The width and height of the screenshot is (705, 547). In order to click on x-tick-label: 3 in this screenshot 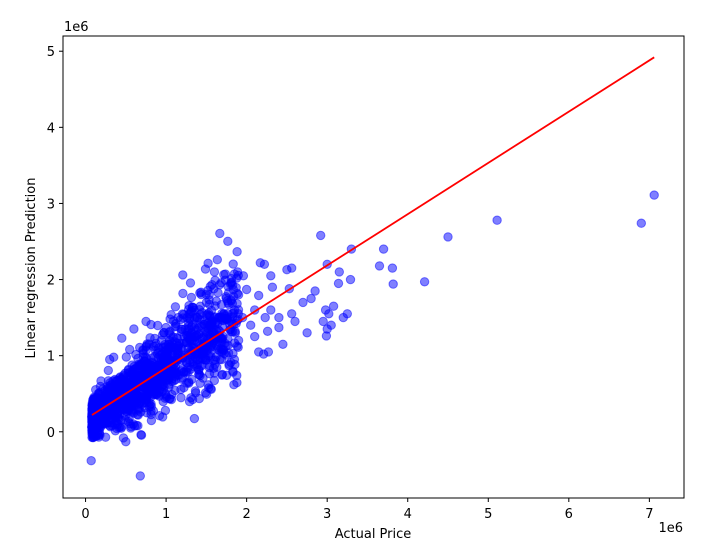, I will do `click(327, 514)`.